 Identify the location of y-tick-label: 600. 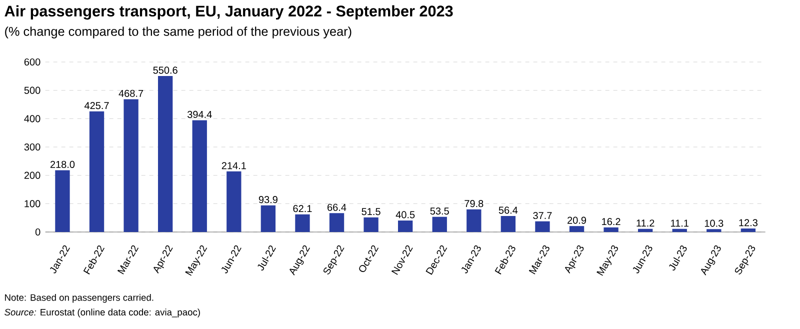
(32, 62).